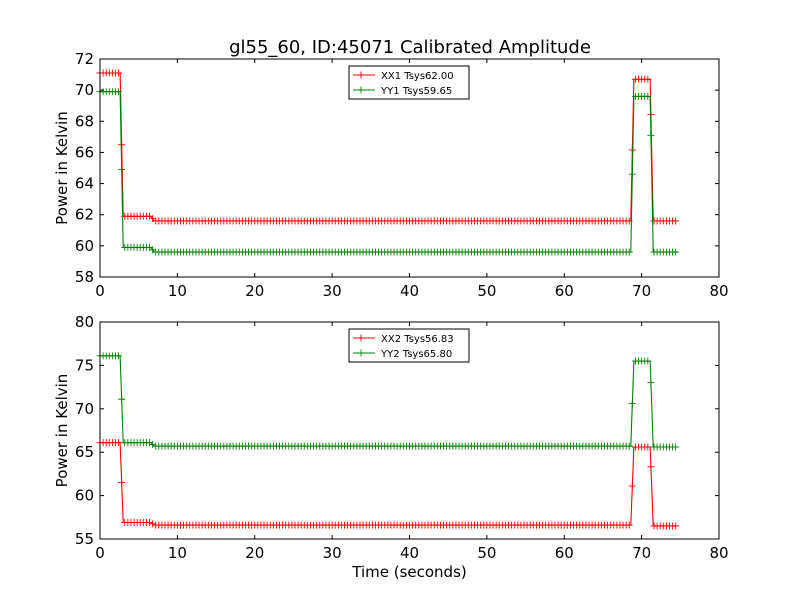  What do you see at coordinates (332, 291) in the screenshot?
I see `top-x-tick-label: 30` at bounding box center [332, 291].